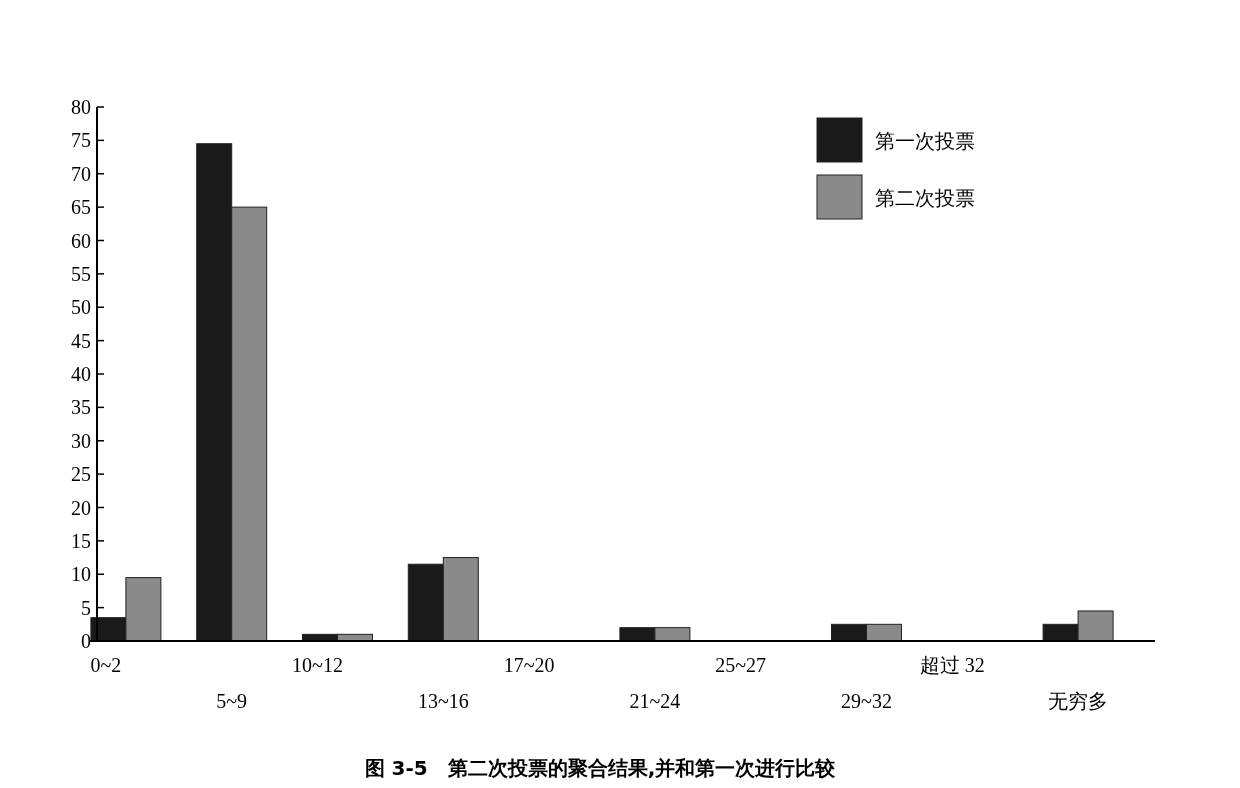 Image resolution: width=1240 pixels, height=788 pixels. Describe the element at coordinates (81, 574) in the screenshot. I see `y-tick-label: 10` at that location.